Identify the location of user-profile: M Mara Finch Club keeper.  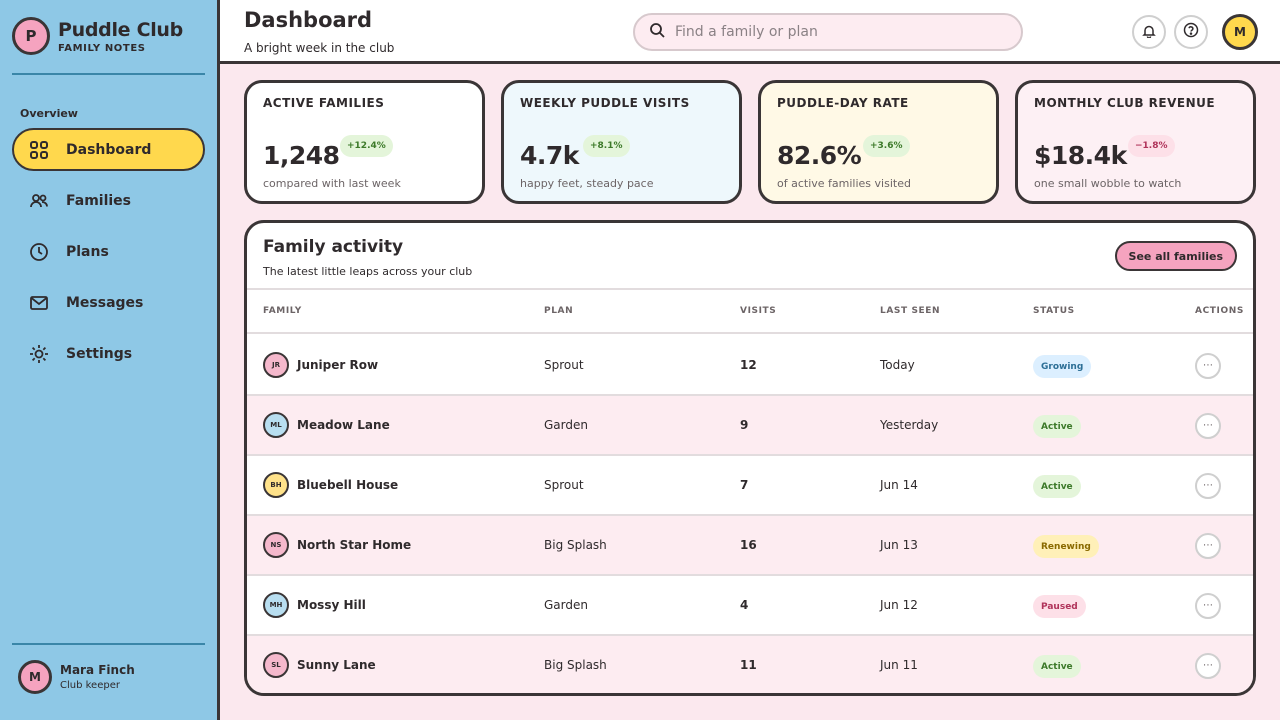
(76, 677).